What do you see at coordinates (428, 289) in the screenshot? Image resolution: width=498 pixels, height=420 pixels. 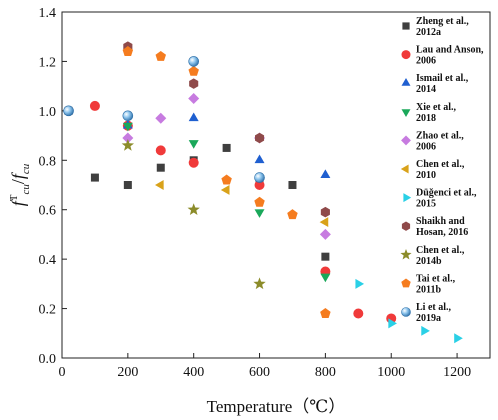 I see `legend-label: 2011b` at bounding box center [428, 289].